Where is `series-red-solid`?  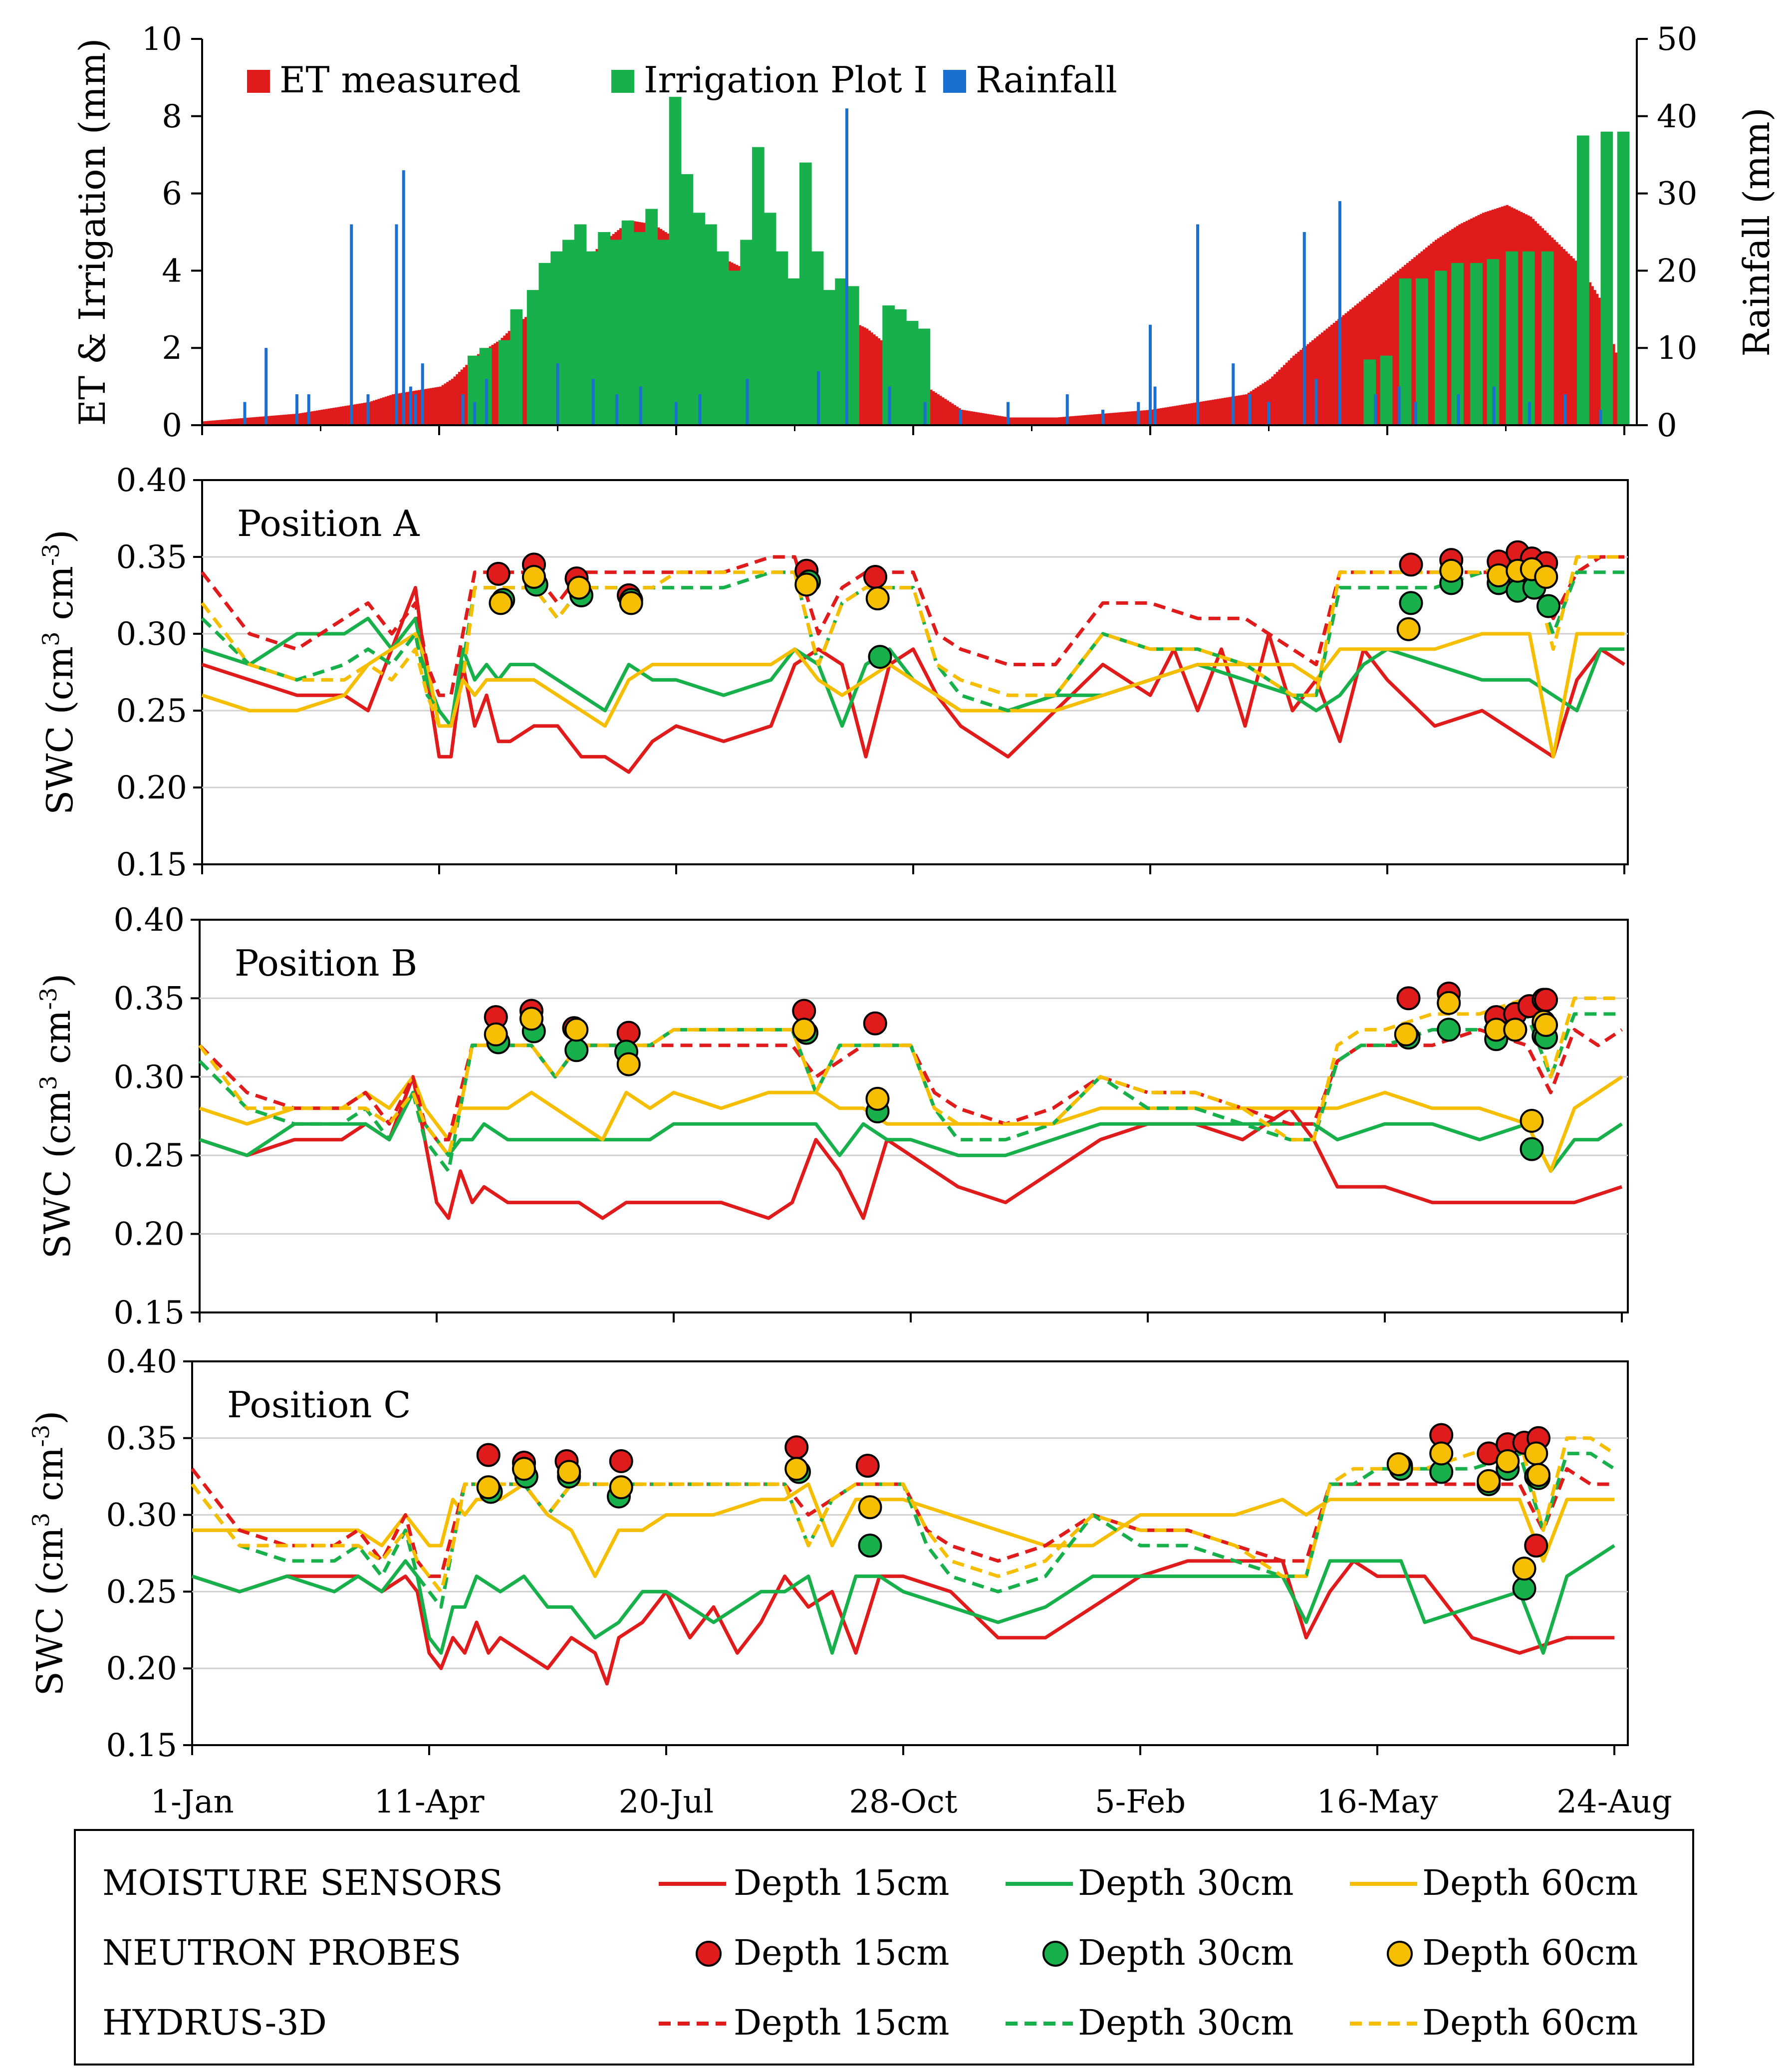 series-red-solid is located at coordinates (911, 1147).